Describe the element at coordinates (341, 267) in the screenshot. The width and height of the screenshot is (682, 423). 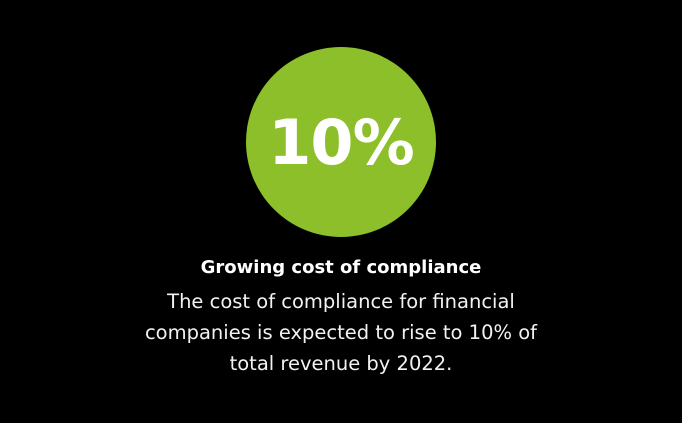
I see `heading: Growing cost of compliance` at that location.